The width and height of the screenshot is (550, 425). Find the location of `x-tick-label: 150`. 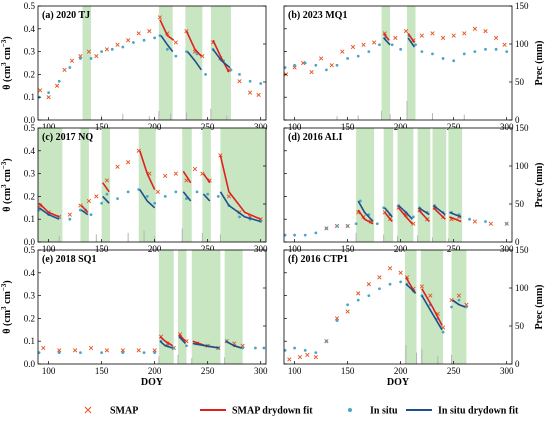

x-tick-label: 150 is located at coordinates (102, 127).